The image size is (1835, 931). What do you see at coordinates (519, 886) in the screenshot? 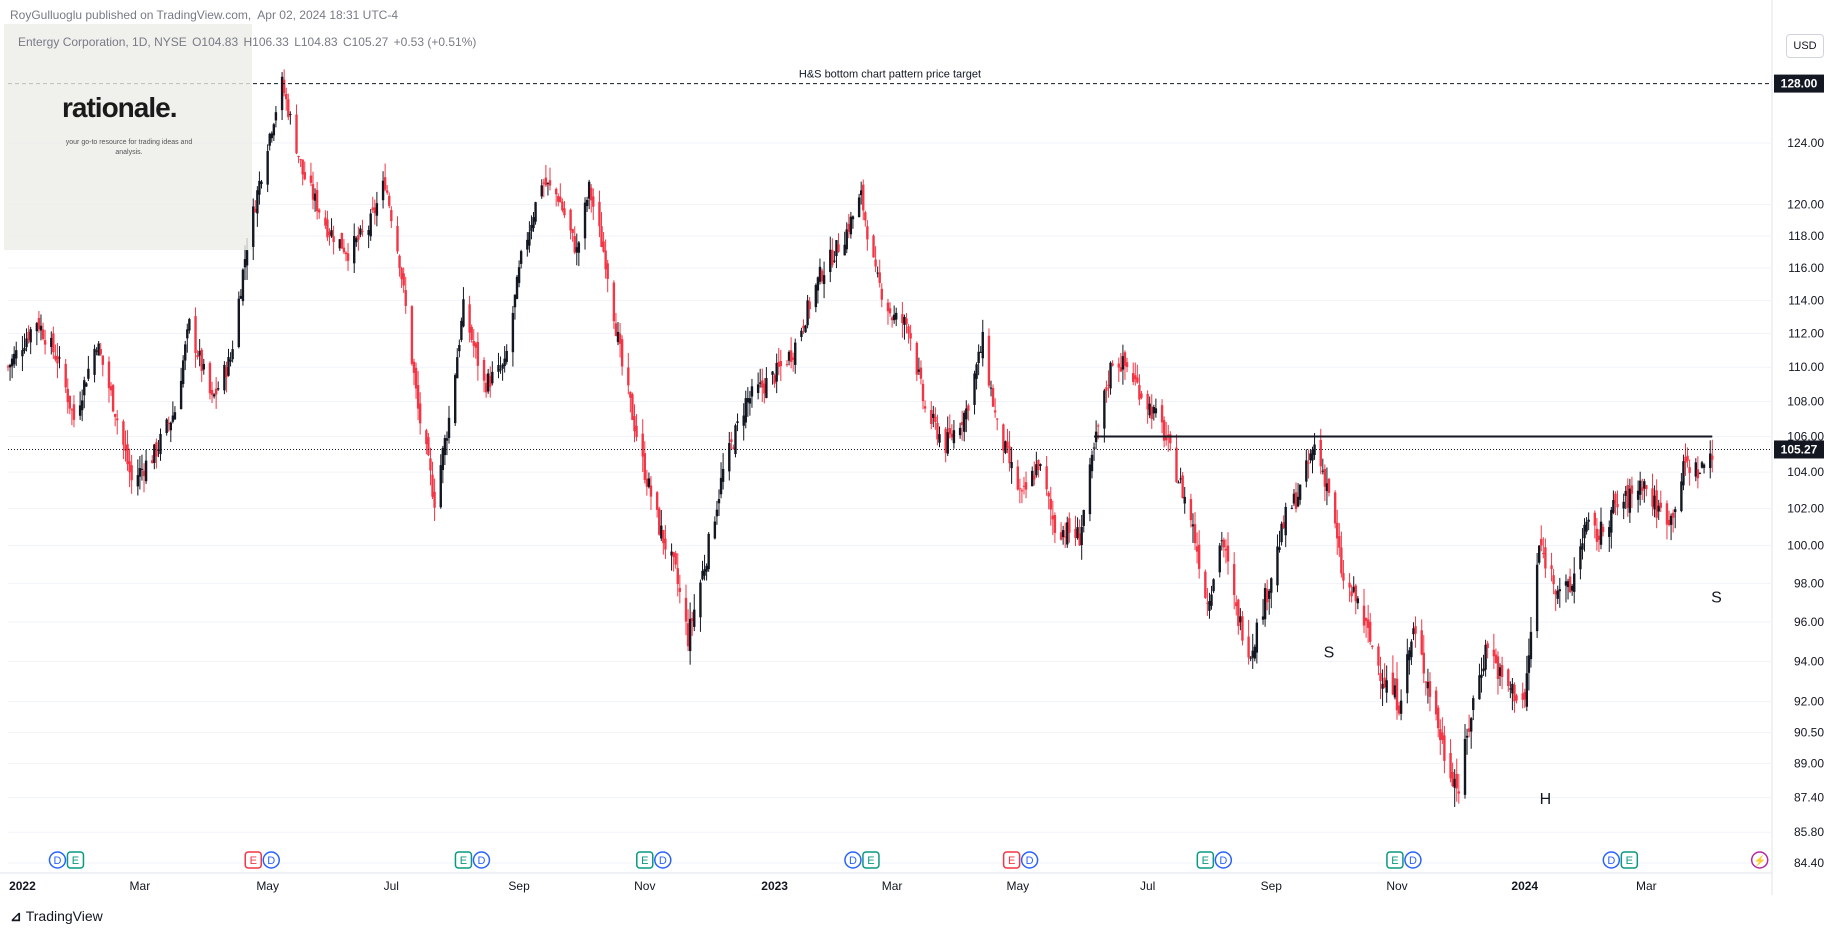
I see `x-tick-label: Sep` at bounding box center [519, 886].